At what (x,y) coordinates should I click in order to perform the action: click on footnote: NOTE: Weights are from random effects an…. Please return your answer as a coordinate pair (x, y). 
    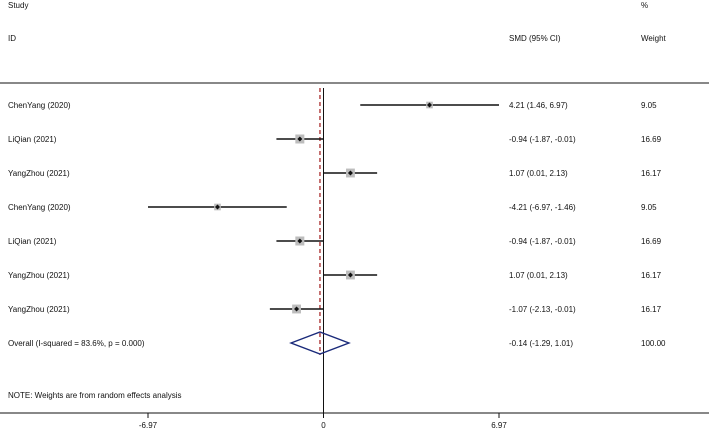
    Looking at the image, I should click on (95, 395).